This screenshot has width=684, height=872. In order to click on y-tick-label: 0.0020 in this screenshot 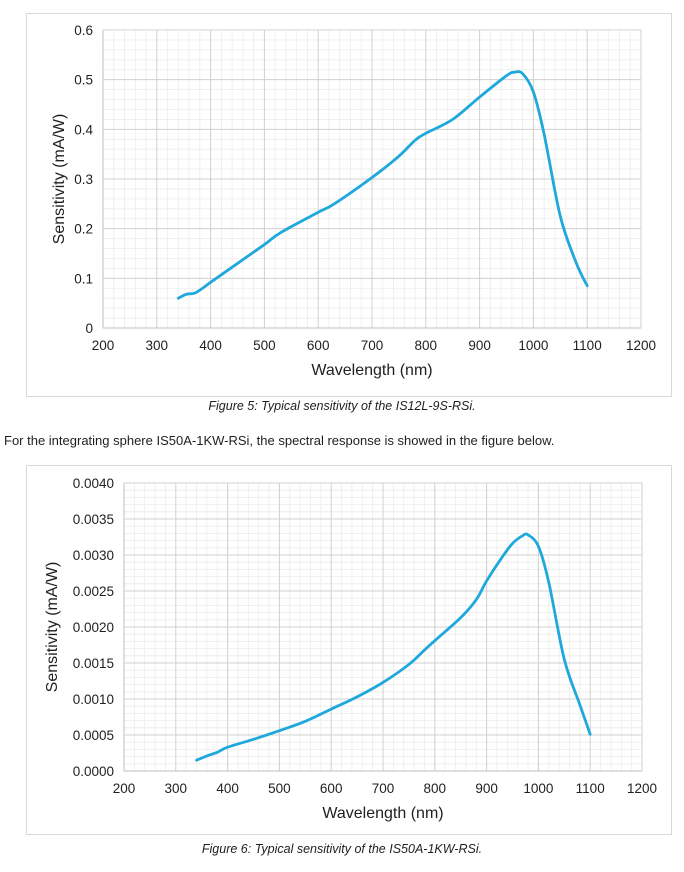, I will do `click(93, 627)`.